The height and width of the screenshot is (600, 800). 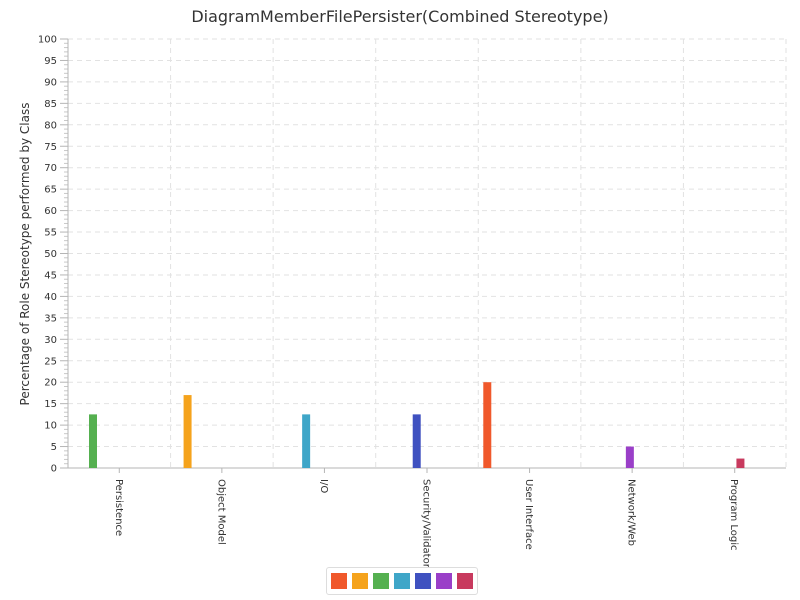 I want to click on x-tick-label: Program Logic, so click(x=733, y=515).